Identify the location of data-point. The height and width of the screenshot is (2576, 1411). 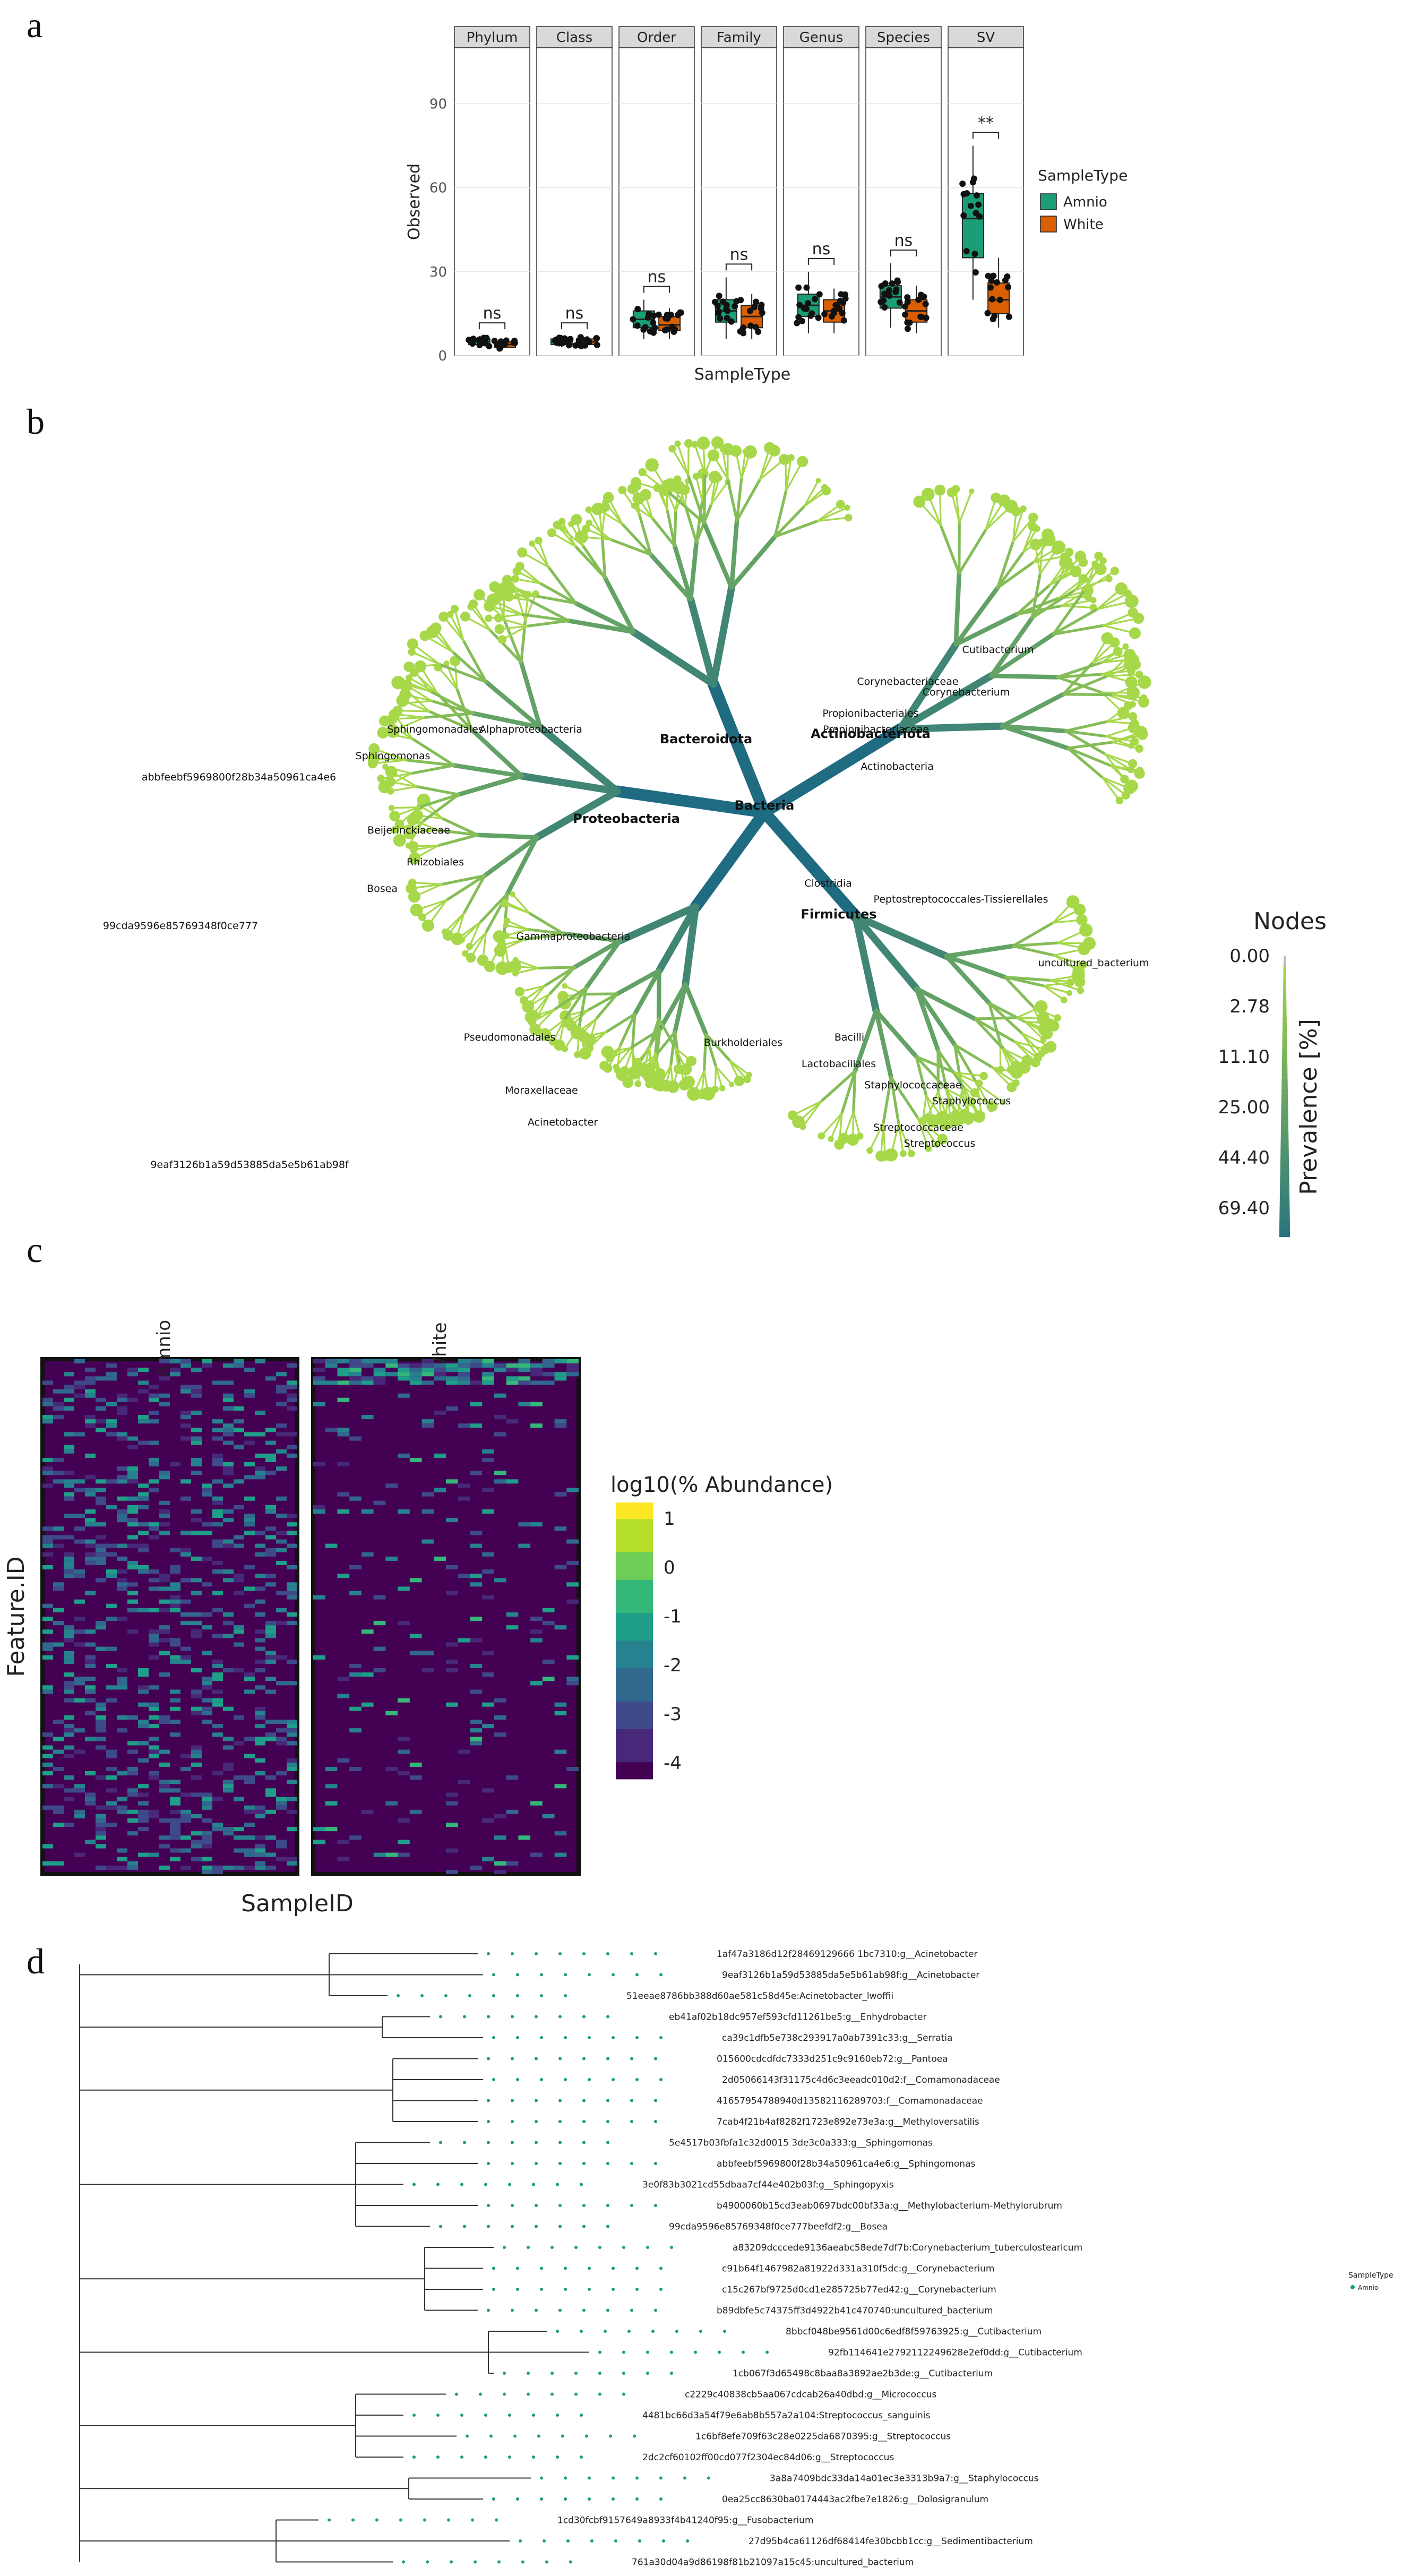
(570, 339).